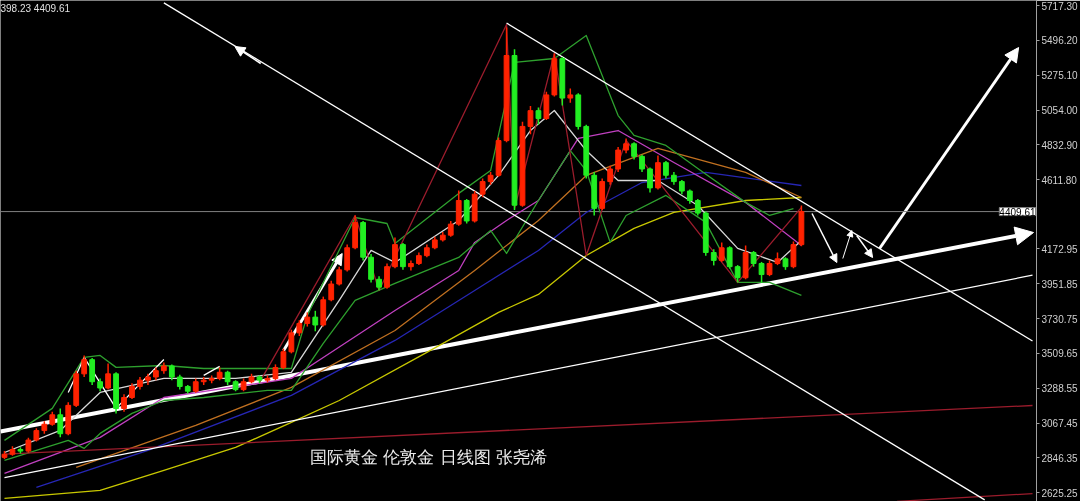 This screenshot has width=1080, height=501. Describe the element at coordinates (1060, 249) in the screenshot. I see `y-tick-label: 4172.95` at that location.